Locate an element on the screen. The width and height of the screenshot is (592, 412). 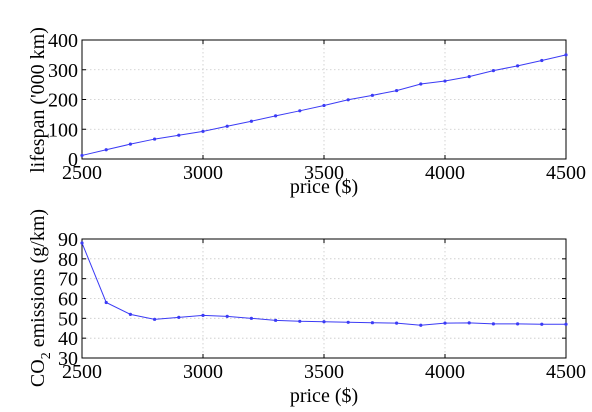
lifespan-x-tick-label: 3500 is located at coordinates (324, 173).